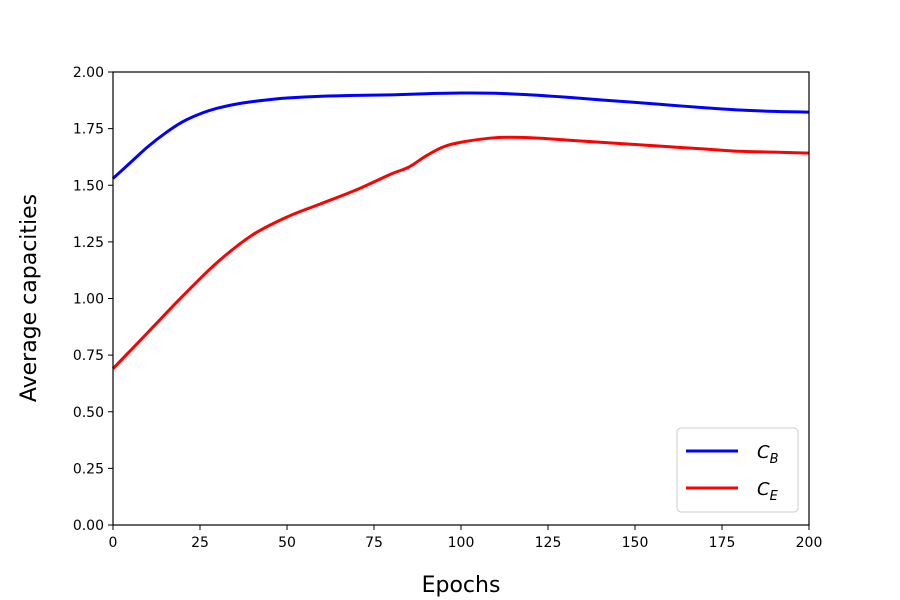 The width and height of the screenshot is (900, 600). I want to click on legend-label: CB, so click(768, 454).